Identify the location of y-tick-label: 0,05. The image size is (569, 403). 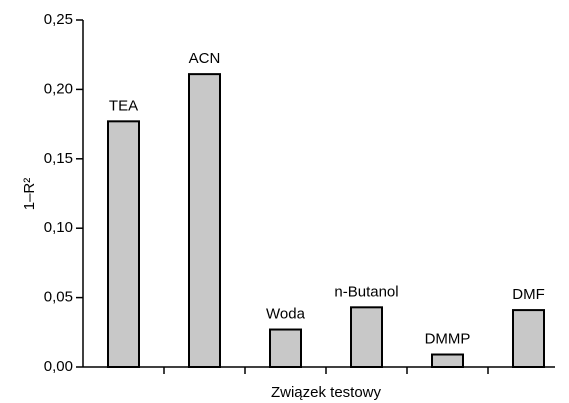
(58, 297).